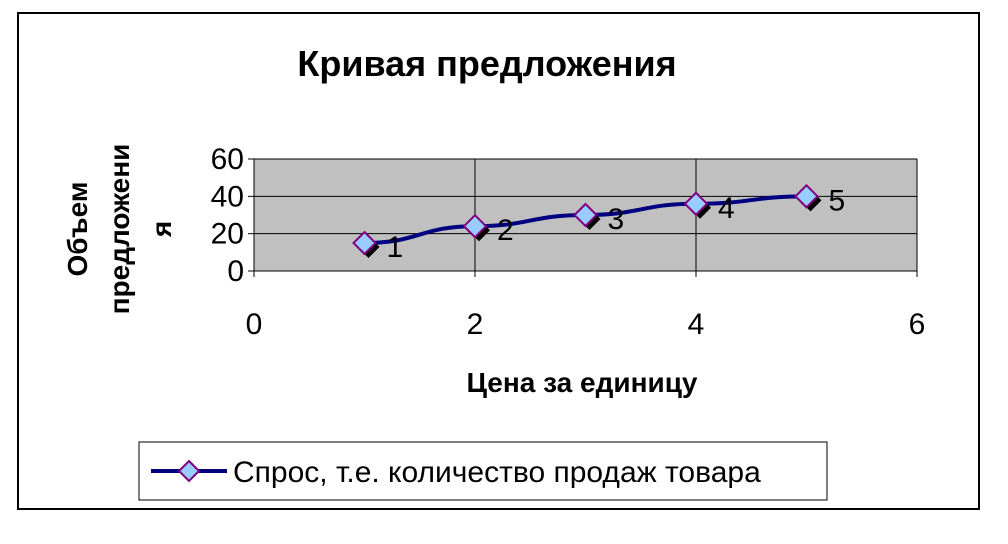 This screenshot has width=1008, height=544. What do you see at coordinates (189, 471) in the screenshot?
I see `legend-marker-swatch` at bounding box center [189, 471].